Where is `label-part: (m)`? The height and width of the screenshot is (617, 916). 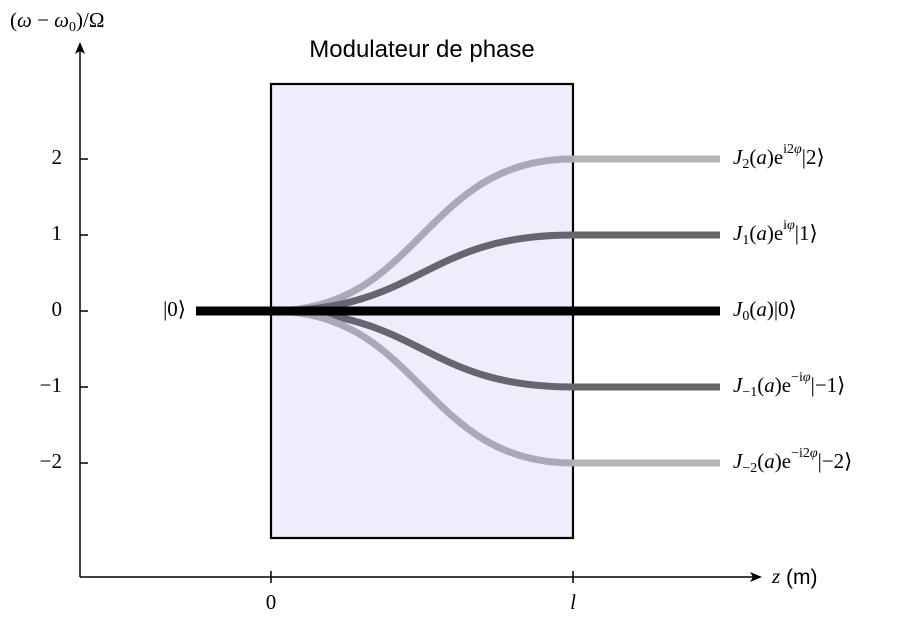 label-part: (m) is located at coordinates (798, 577).